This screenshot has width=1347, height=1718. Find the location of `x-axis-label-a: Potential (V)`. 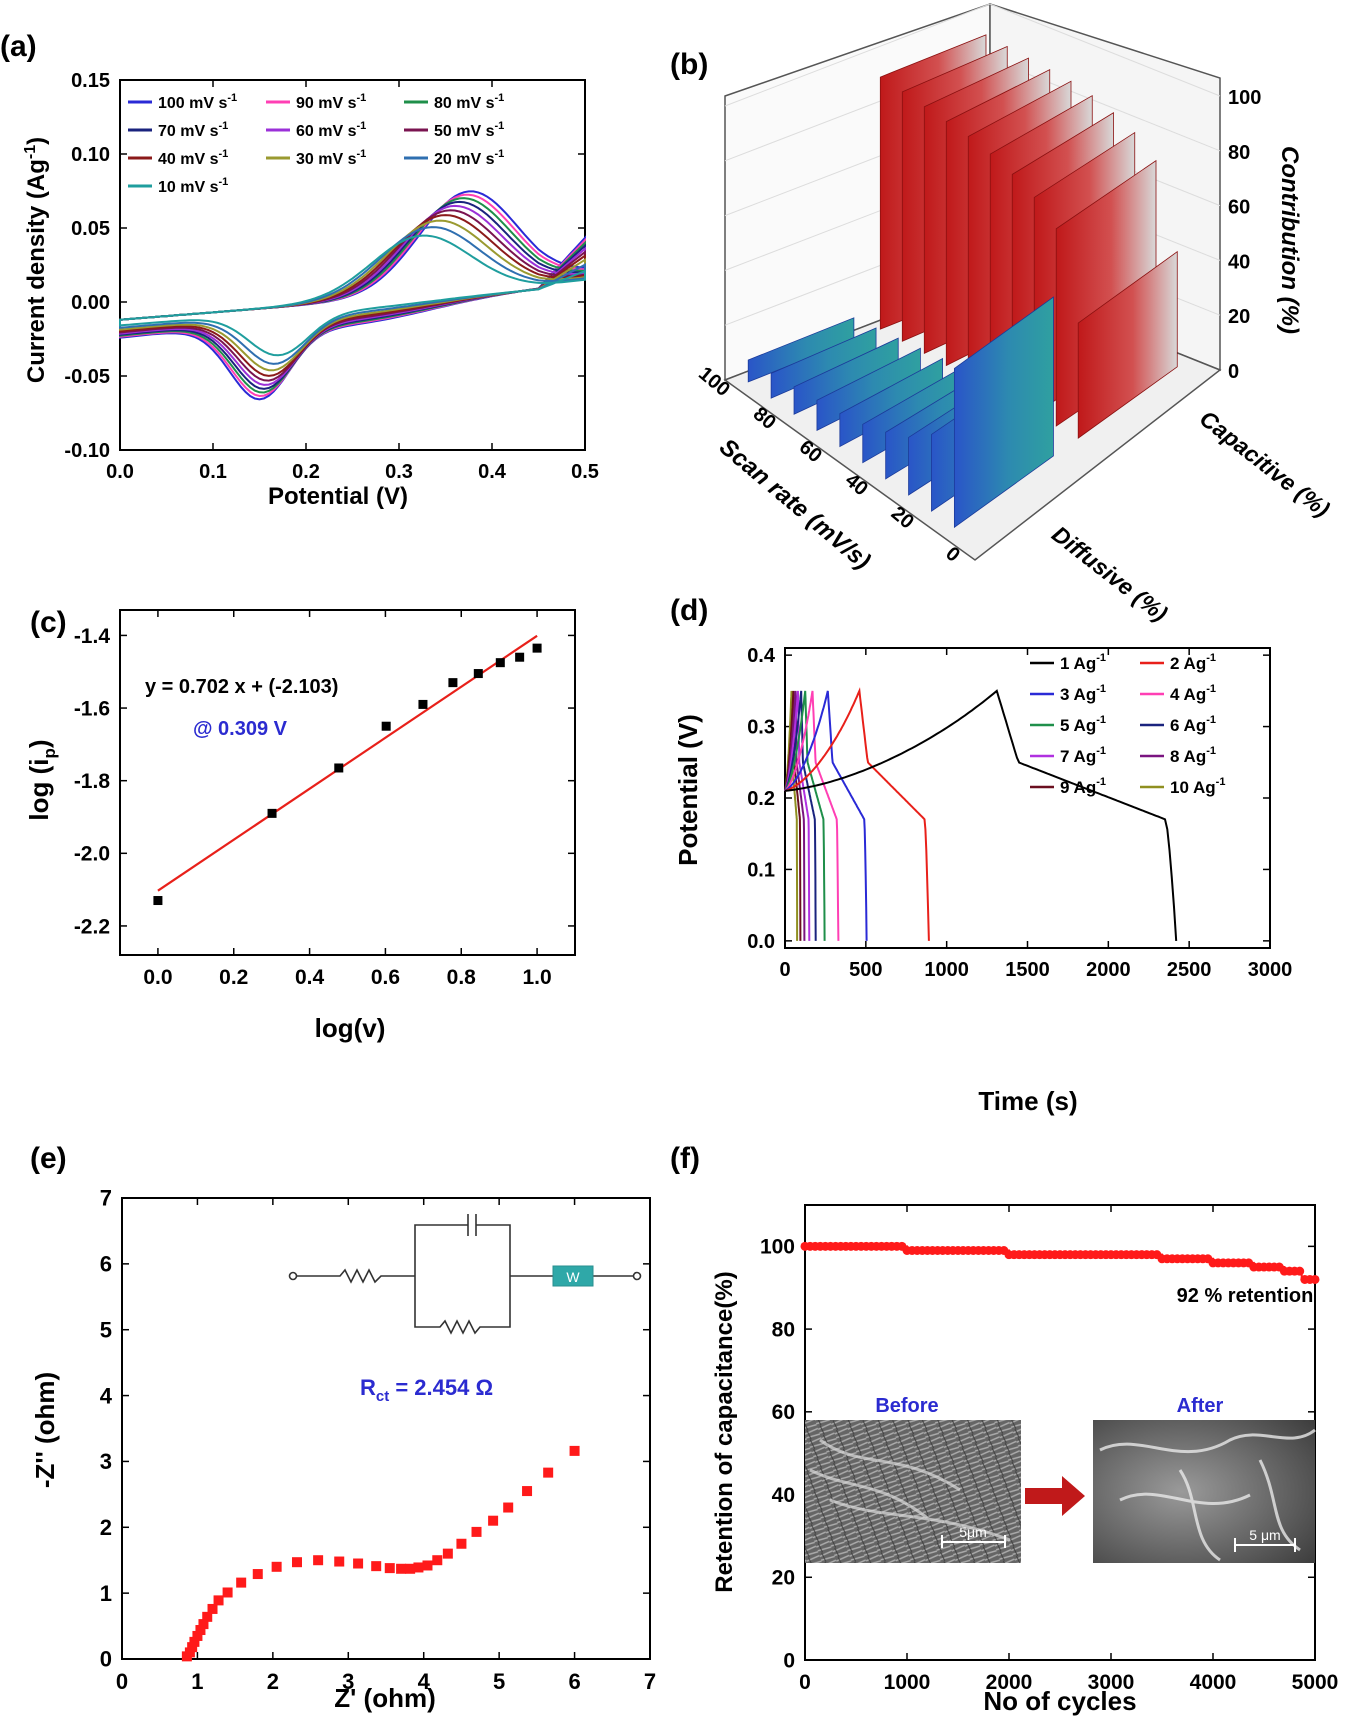

x-axis-label-a: Potential (V) is located at coordinates (338, 496).